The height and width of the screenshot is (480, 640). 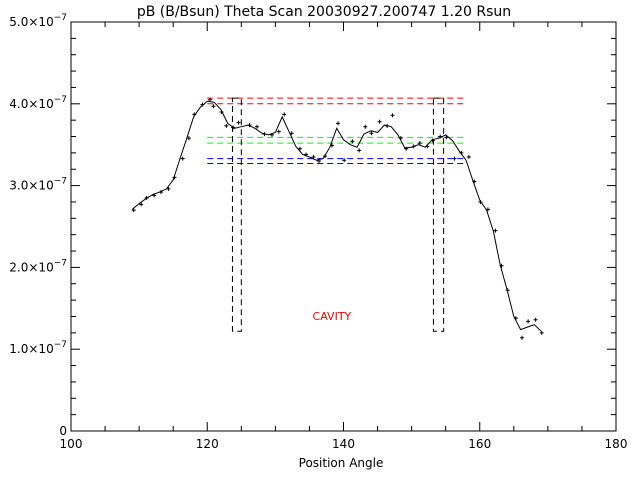 What do you see at coordinates (31, 349) in the screenshot?
I see `y-tick-label-base: 1.0×10` at bounding box center [31, 349].